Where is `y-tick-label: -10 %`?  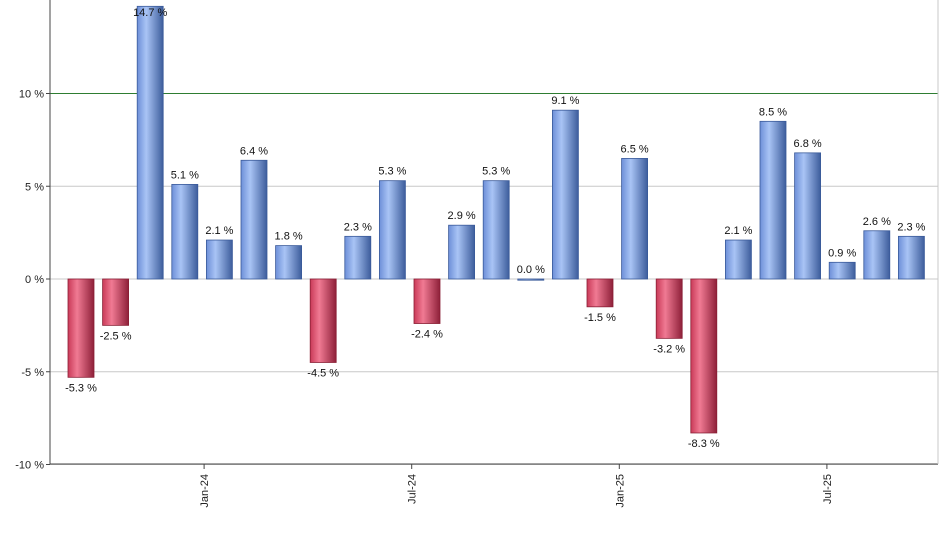 y-tick-label: -10 % is located at coordinates (29, 466).